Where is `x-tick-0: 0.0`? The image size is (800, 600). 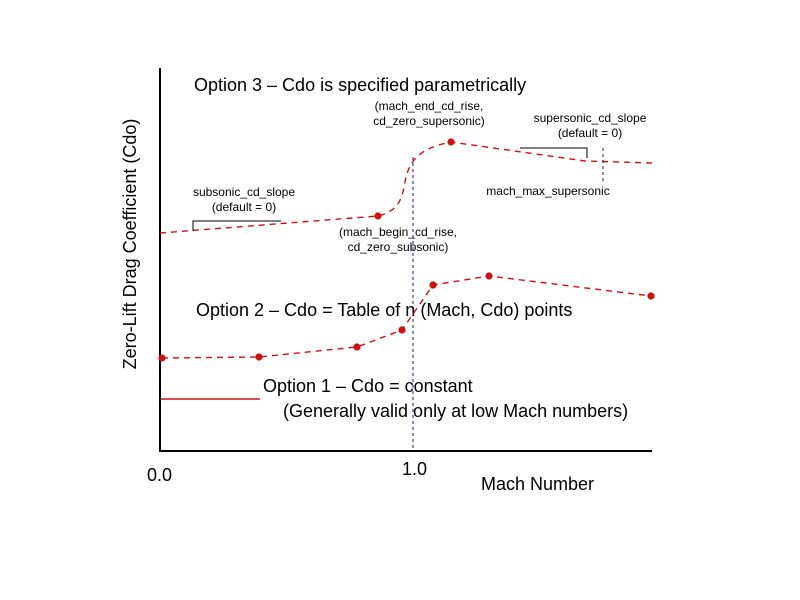 x-tick-0: 0.0 is located at coordinates (159, 475).